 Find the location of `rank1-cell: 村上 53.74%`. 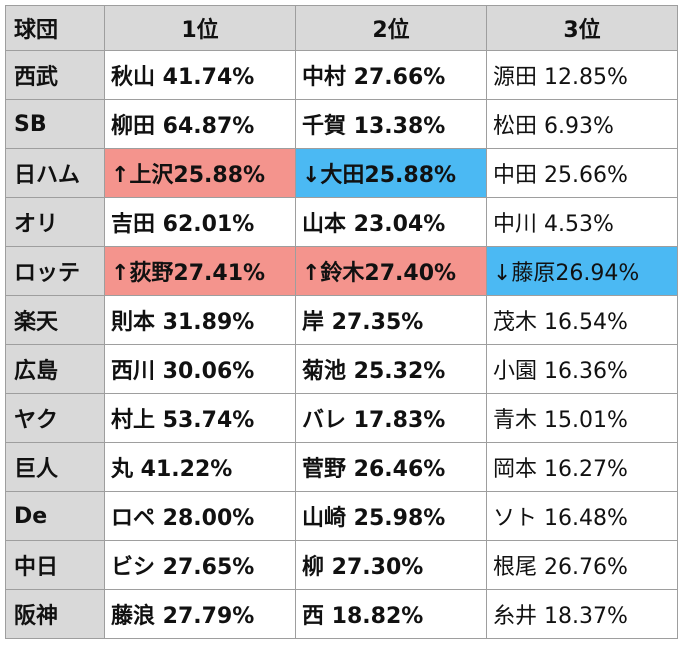

rank1-cell: 村上 53.74% is located at coordinates (200, 418).